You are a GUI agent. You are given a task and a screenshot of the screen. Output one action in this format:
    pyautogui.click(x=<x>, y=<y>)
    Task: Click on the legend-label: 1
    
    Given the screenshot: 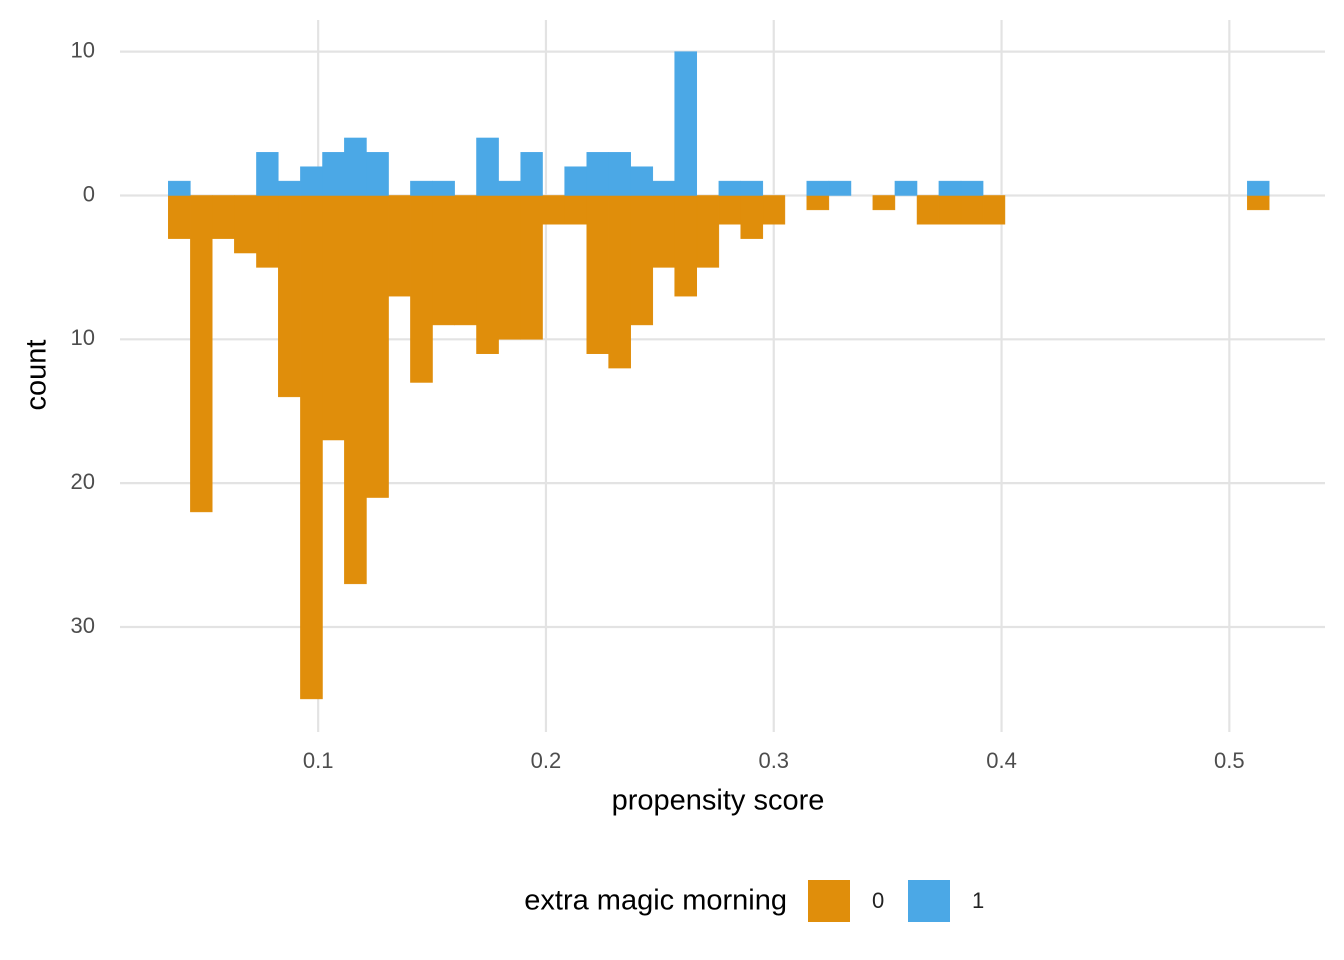 What is the action you would take?
    pyautogui.click(x=978, y=900)
    